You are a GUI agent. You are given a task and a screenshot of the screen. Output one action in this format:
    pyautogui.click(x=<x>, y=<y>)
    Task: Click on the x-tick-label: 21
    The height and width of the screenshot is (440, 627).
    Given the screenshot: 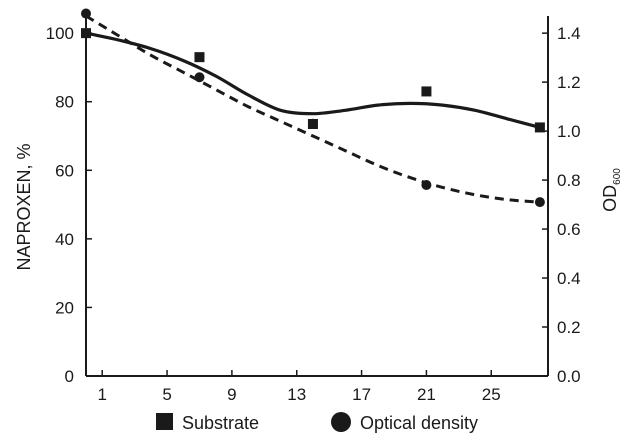 What is the action you would take?
    pyautogui.click(x=426, y=394)
    